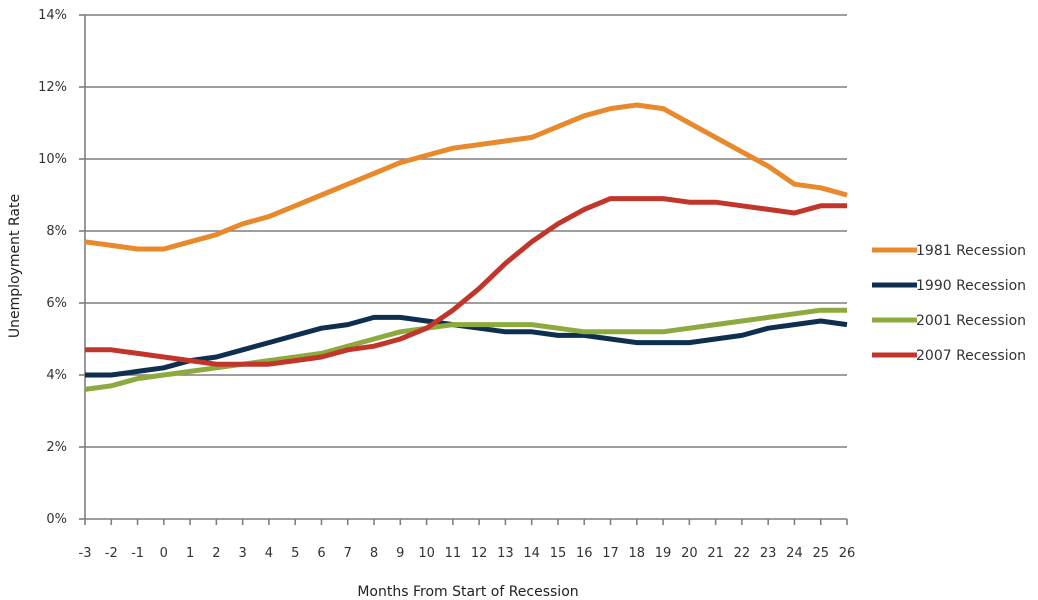  I want to click on x-tick-label: 6, so click(321, 553).